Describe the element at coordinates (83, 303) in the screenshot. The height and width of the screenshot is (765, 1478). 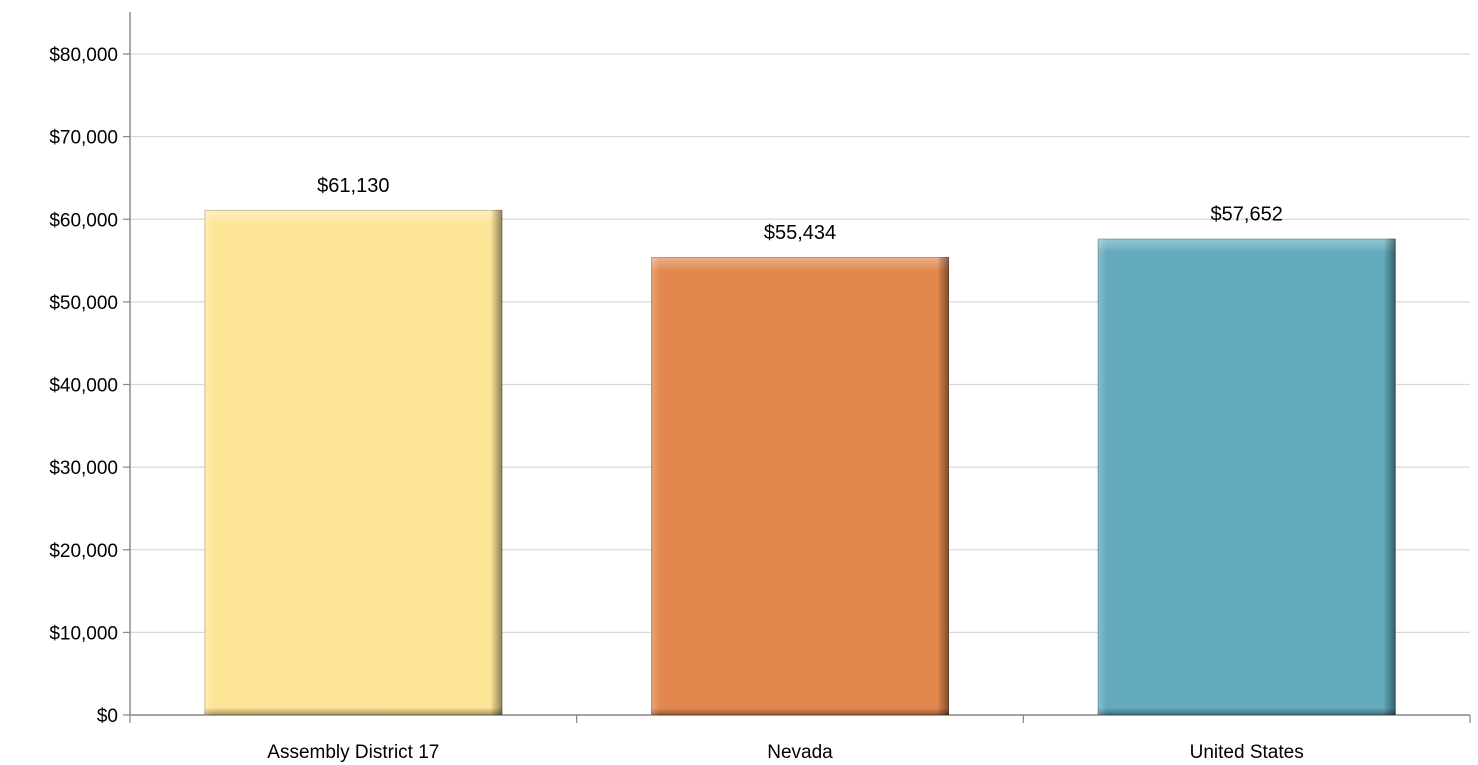
I see `y-tick-label: $50,000` at that location.